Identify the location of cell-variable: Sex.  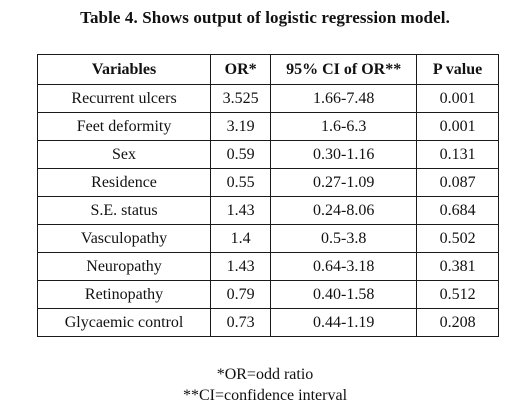
(124, 154).